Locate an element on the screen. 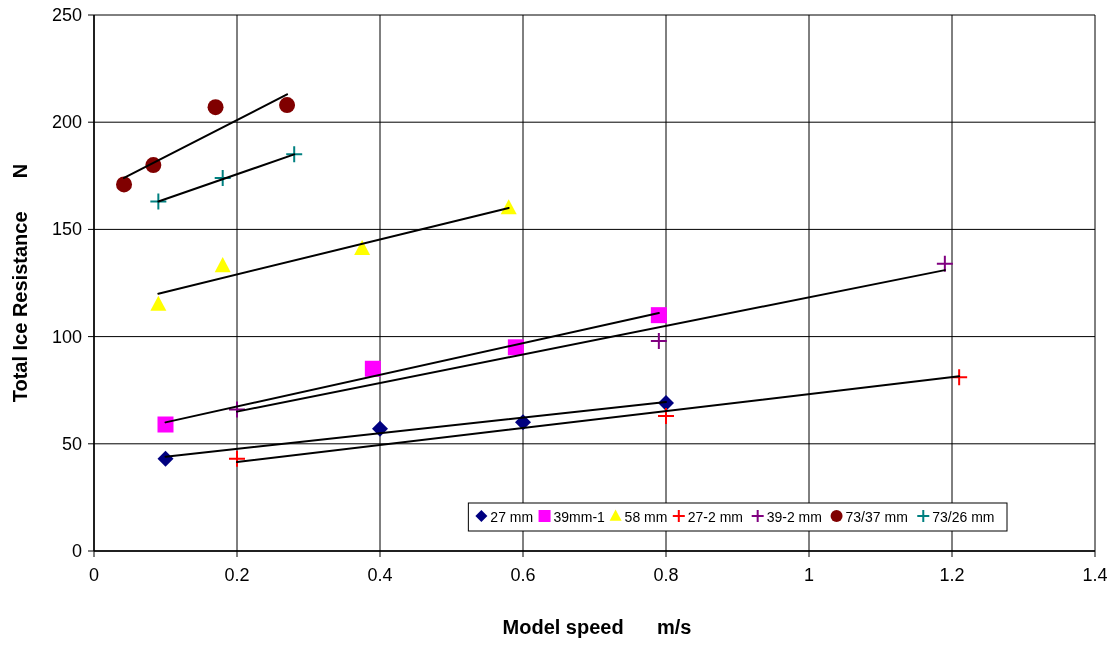 The height and width of the screenshot is (646, 1116). y-tick-label: 150 is located at coordinates (66, 229).